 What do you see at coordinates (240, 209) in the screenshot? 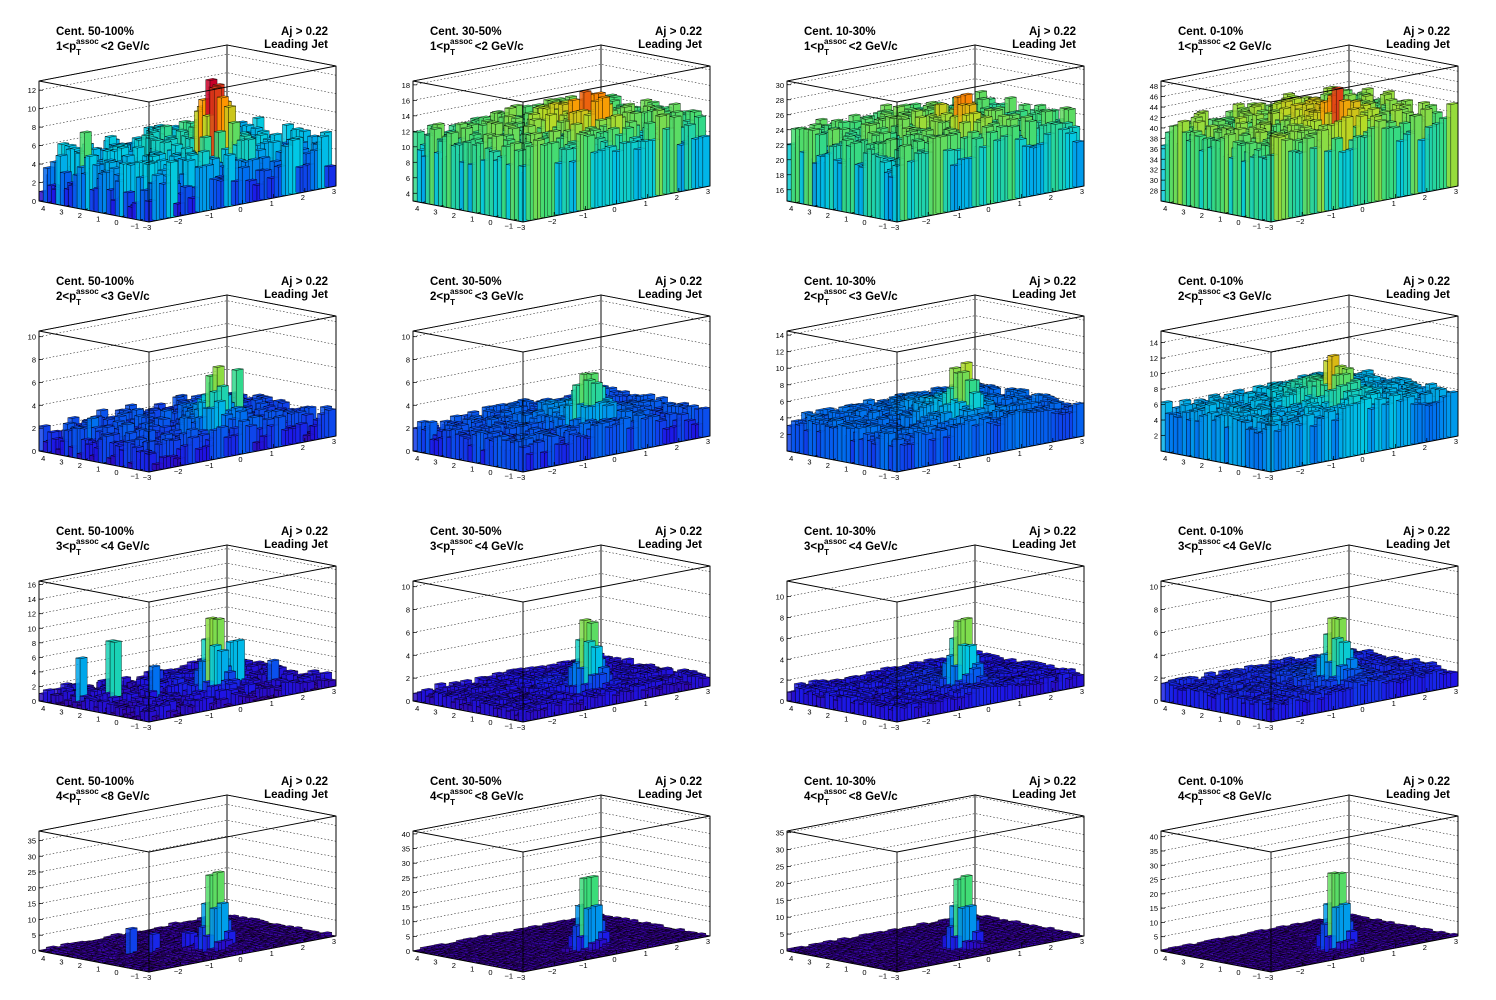
I see `x-tick-label: 0` at bounding box center [240, 209].